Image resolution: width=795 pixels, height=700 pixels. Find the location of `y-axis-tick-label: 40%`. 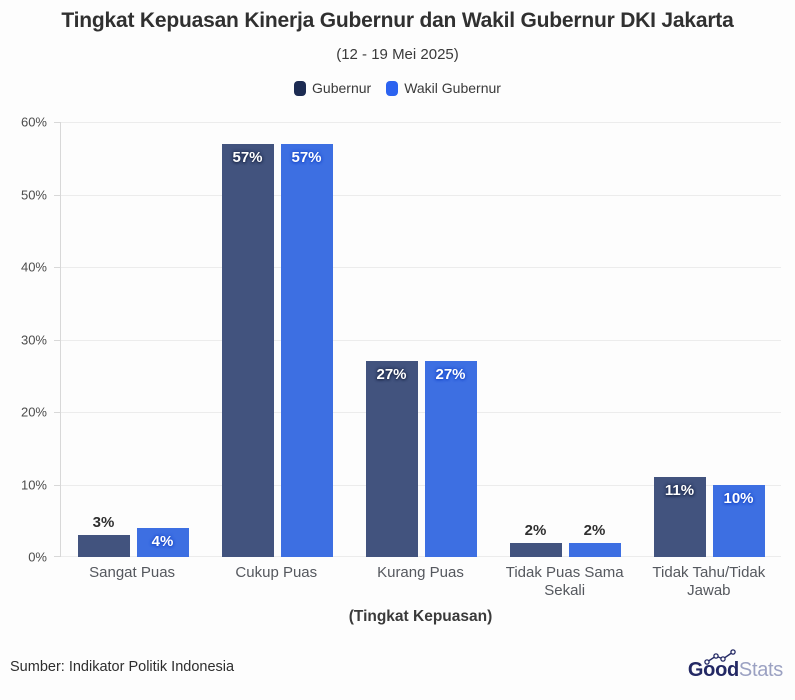

y-axis-tick-label: 40% is located at coordinates (33, 267).